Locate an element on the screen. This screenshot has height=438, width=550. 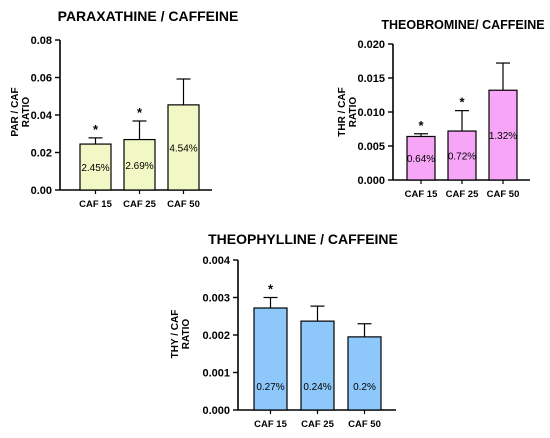
y-tick-label: 0.04 is located at coordinates (42, 116).